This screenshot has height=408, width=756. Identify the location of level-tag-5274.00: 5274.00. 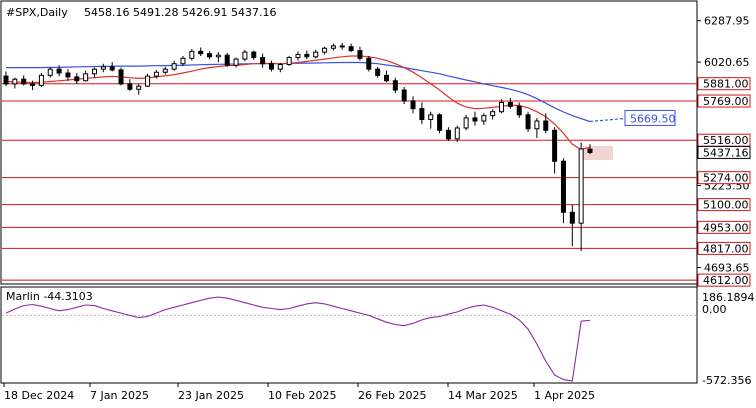
(726, 178).